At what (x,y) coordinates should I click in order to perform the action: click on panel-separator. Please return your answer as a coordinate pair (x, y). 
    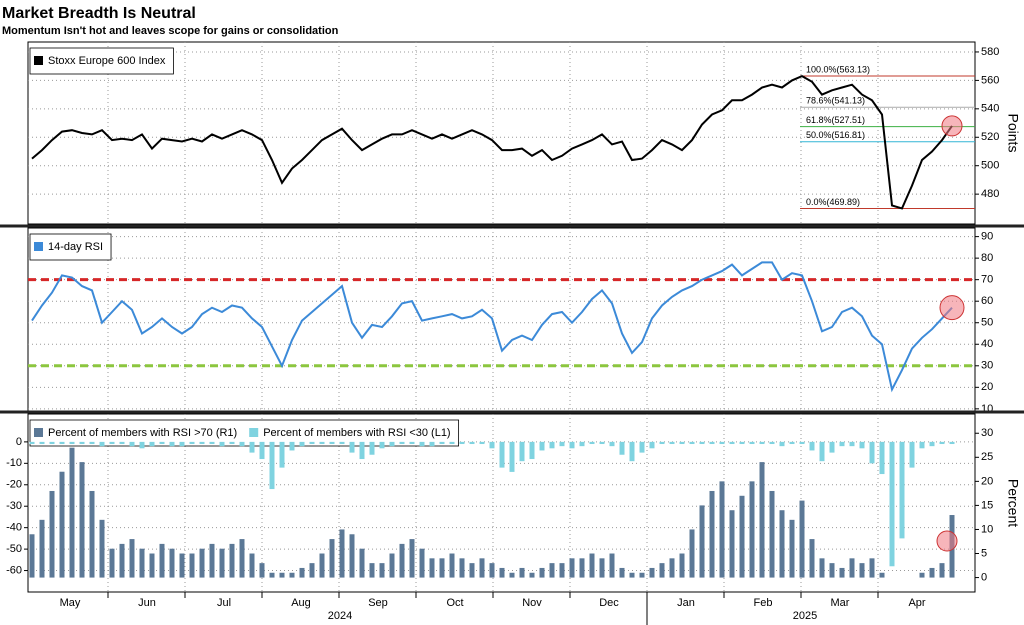
    Looking at the image, I should click on (512, 412).